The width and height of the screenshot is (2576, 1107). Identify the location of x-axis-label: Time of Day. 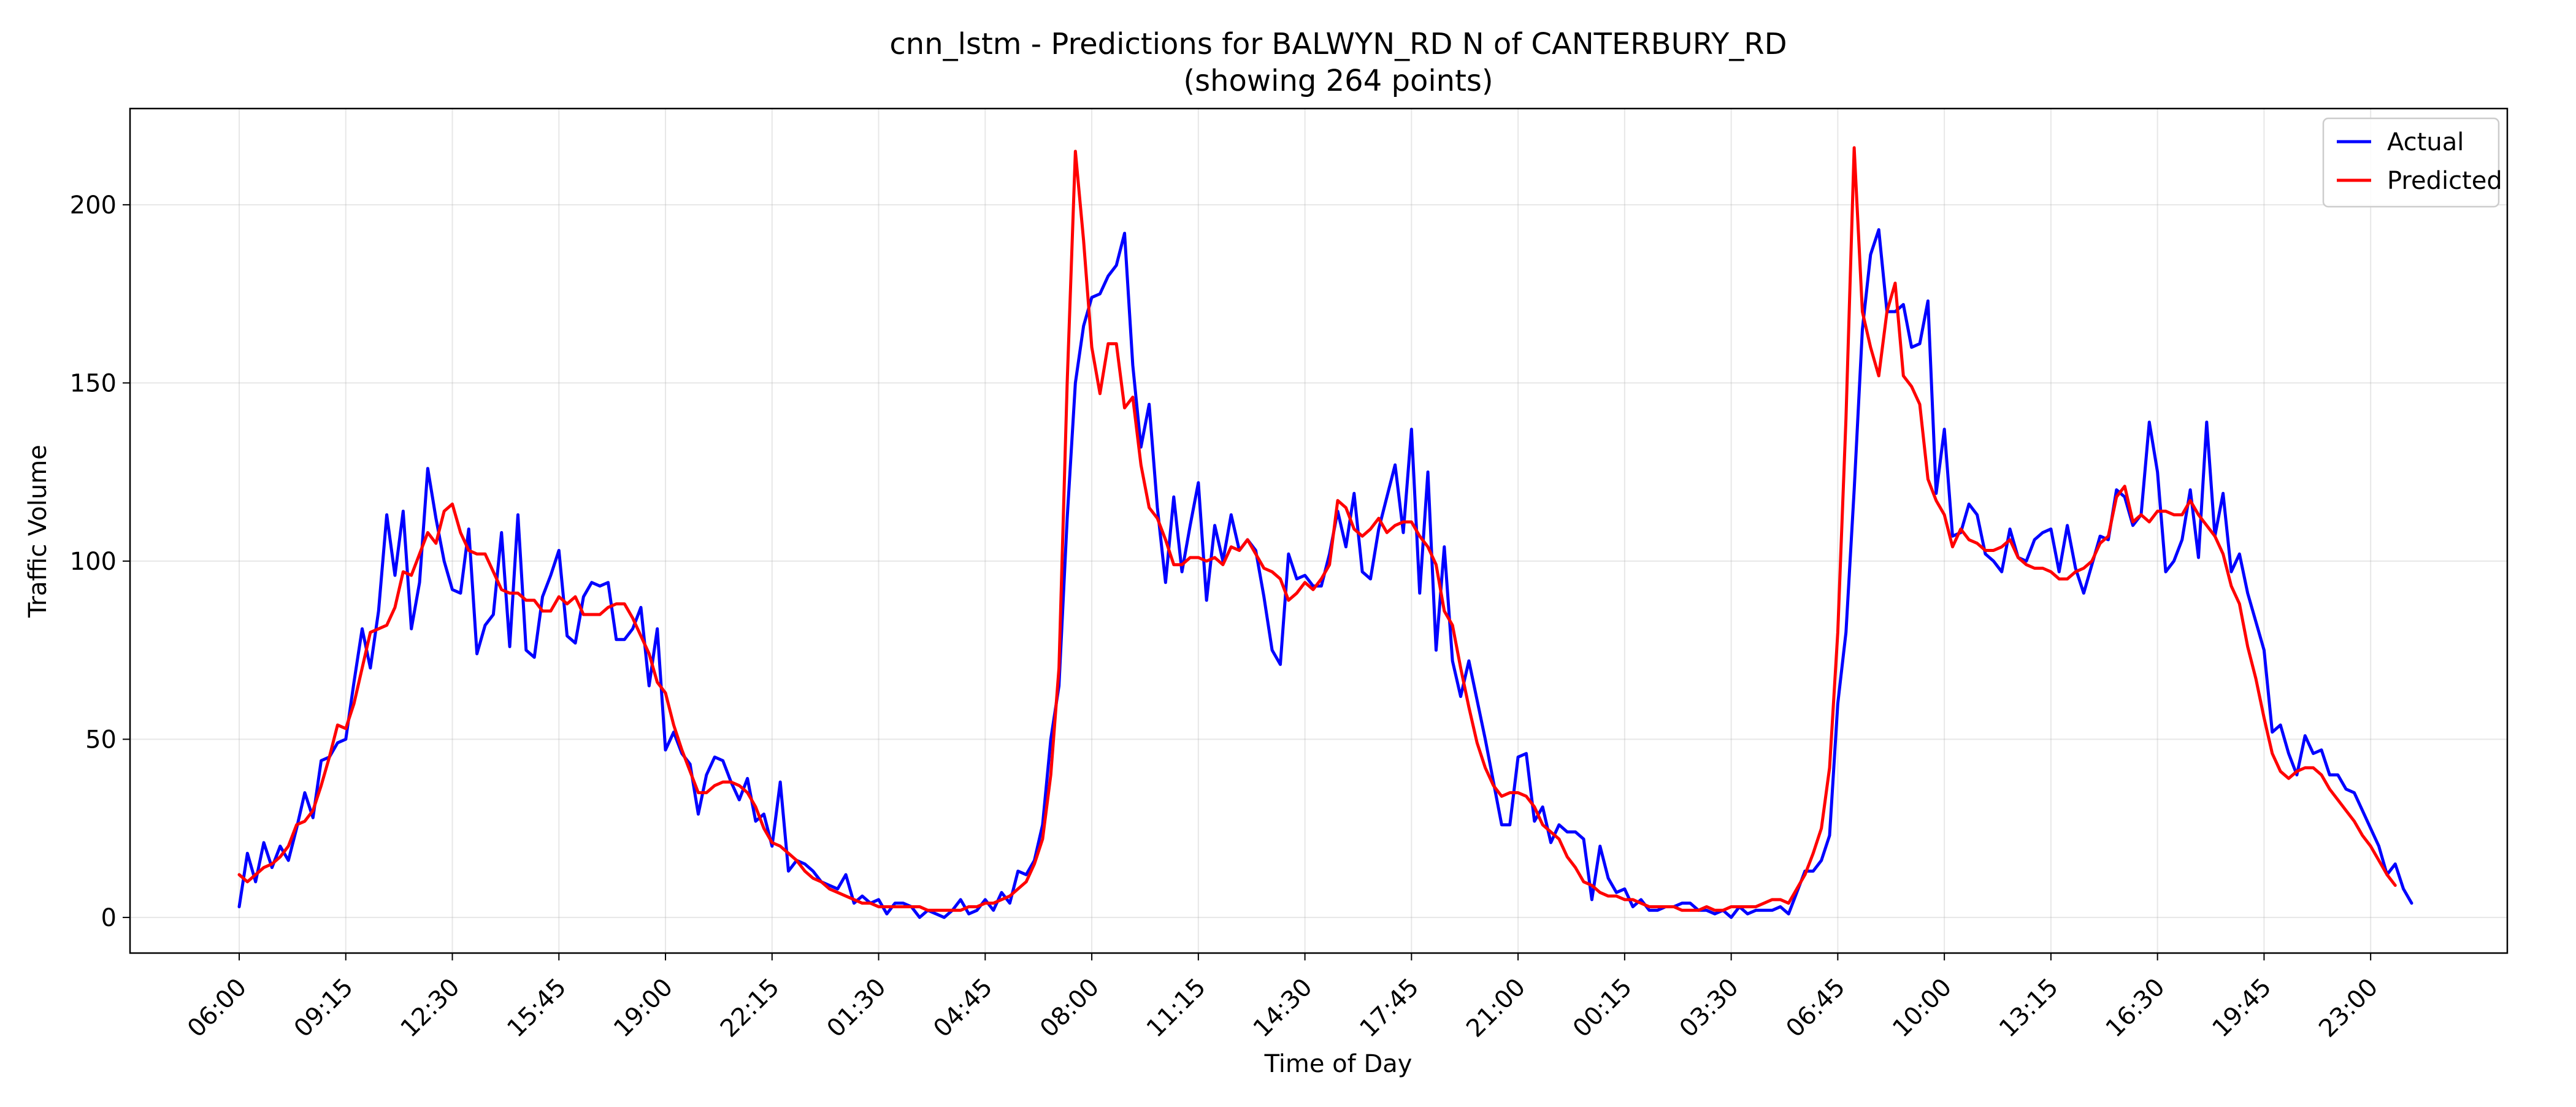
(1338, 1064).